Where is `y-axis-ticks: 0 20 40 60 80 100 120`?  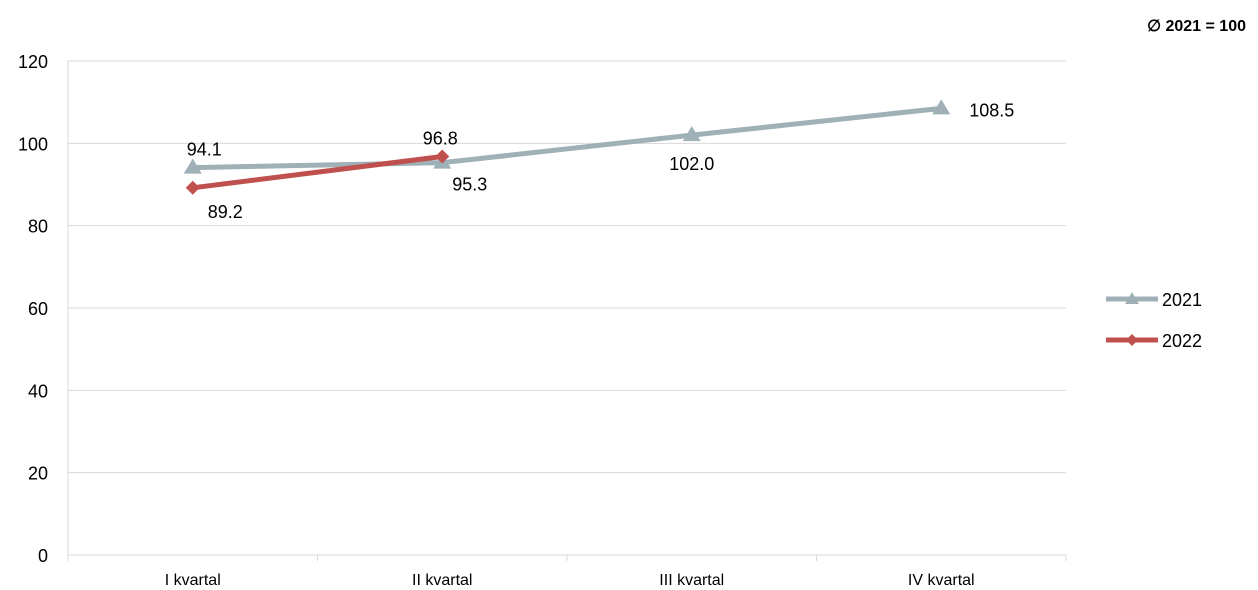 y-axis-ticks: 0 20 40 60 80 100 120 is located at coordinates (33, 309).